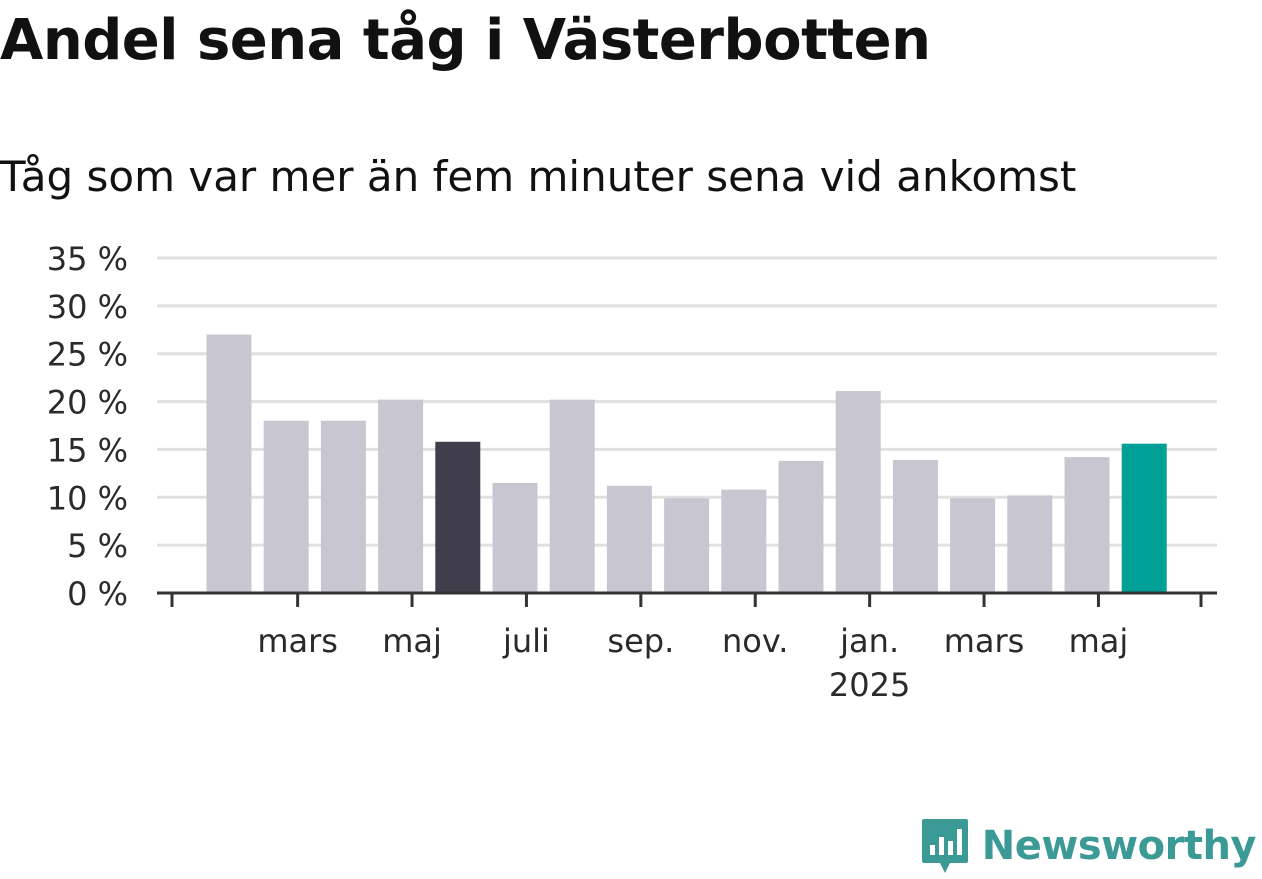 The height and width of the screenshot is (879, 1262). What do you see at coordinates (869, 685) in the screenshot?
I see `x-tick-year-label: 2025` at bounding box center [869, 685].